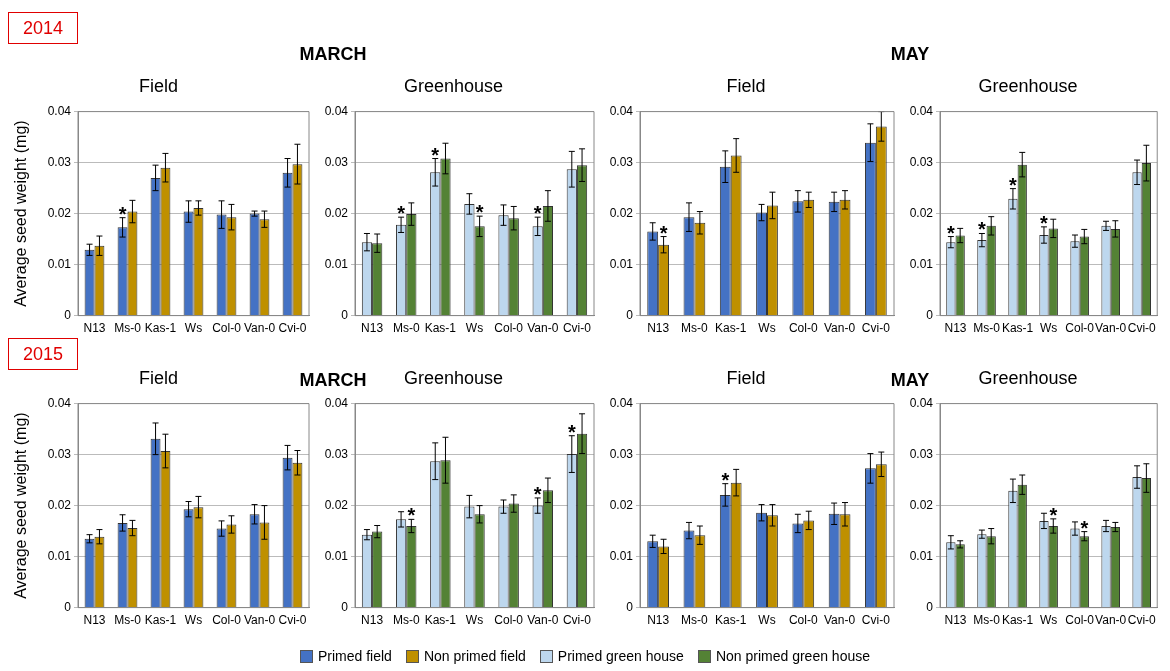  What do you see at coordinates (43, 354) in the screenshot?
I see `text: 2015` at bounding box center [43, 354].